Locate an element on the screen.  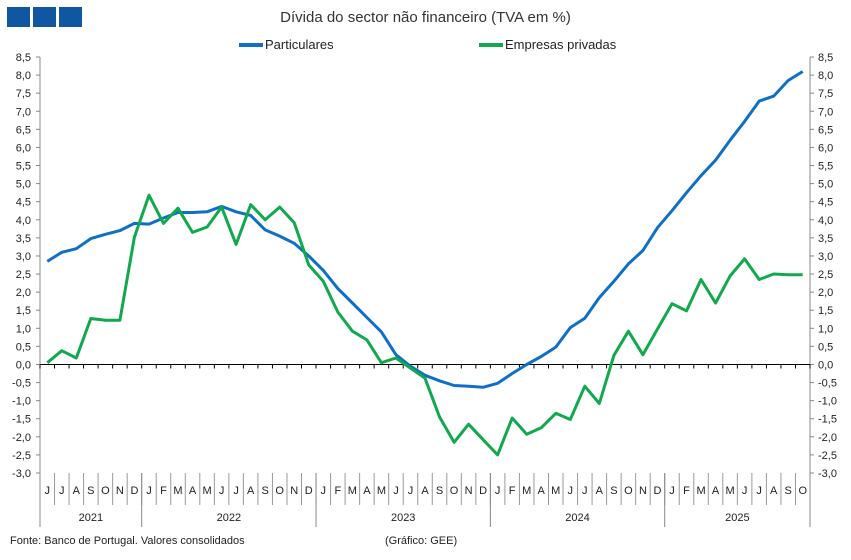
y-tick-label-right: -1,5 is located at coordinates (827, 420).